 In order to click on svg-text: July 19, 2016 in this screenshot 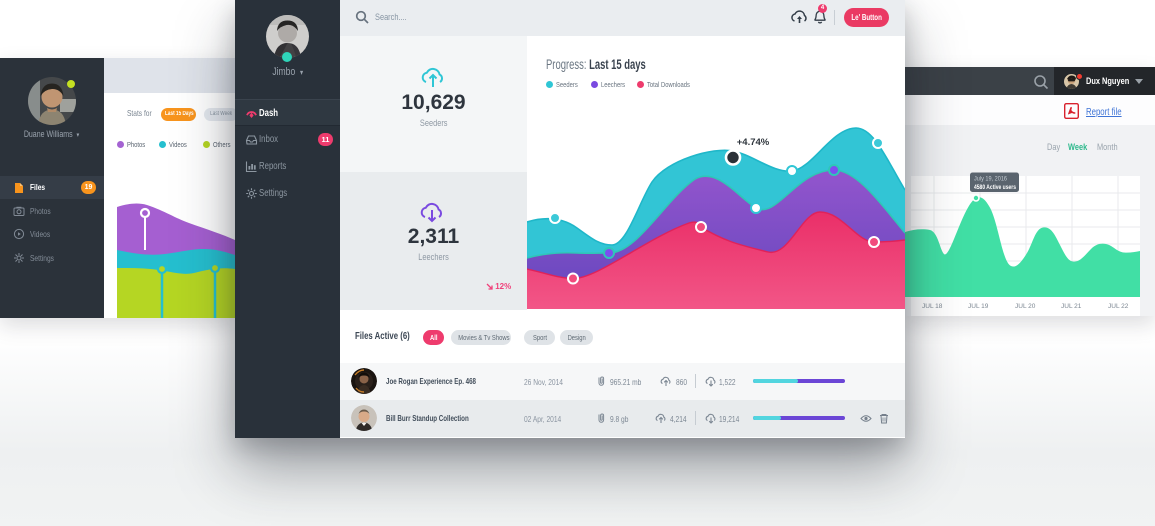, I will do `click(990, 179)`.